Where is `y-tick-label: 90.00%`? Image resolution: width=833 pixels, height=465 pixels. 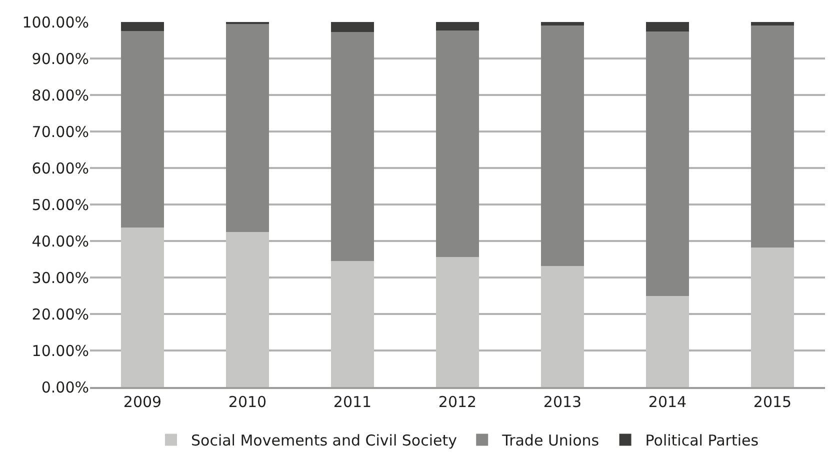 y-tick-label: 90.00% is located at coordinates (60, 59).